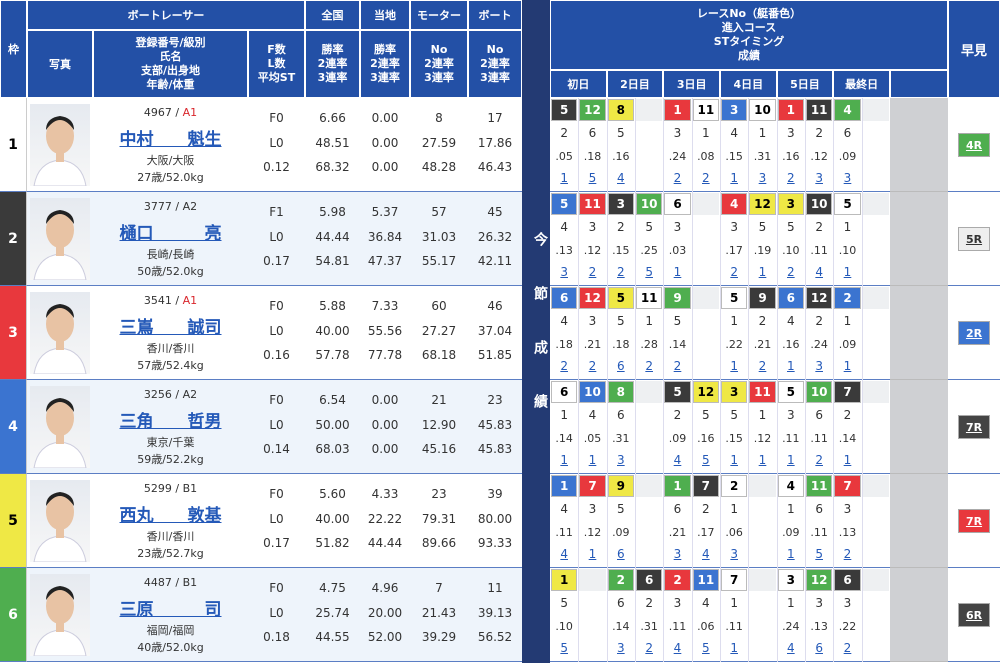  Describe the element at coordinates (875, 298) in the screenshot. I see `race-empty` at that location.